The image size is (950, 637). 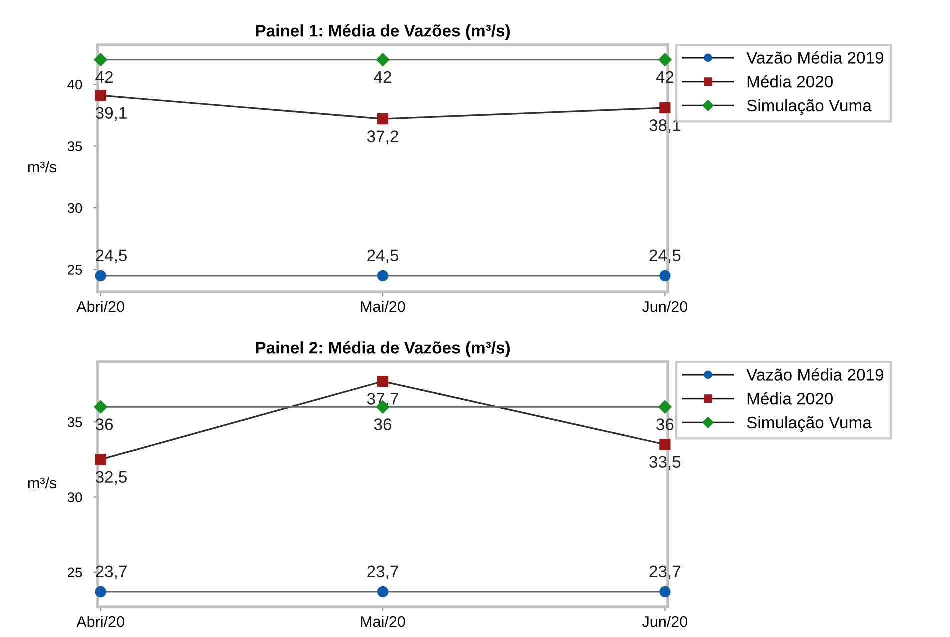 I want to click on data-label: 33,5, so click(x=665, y=463).